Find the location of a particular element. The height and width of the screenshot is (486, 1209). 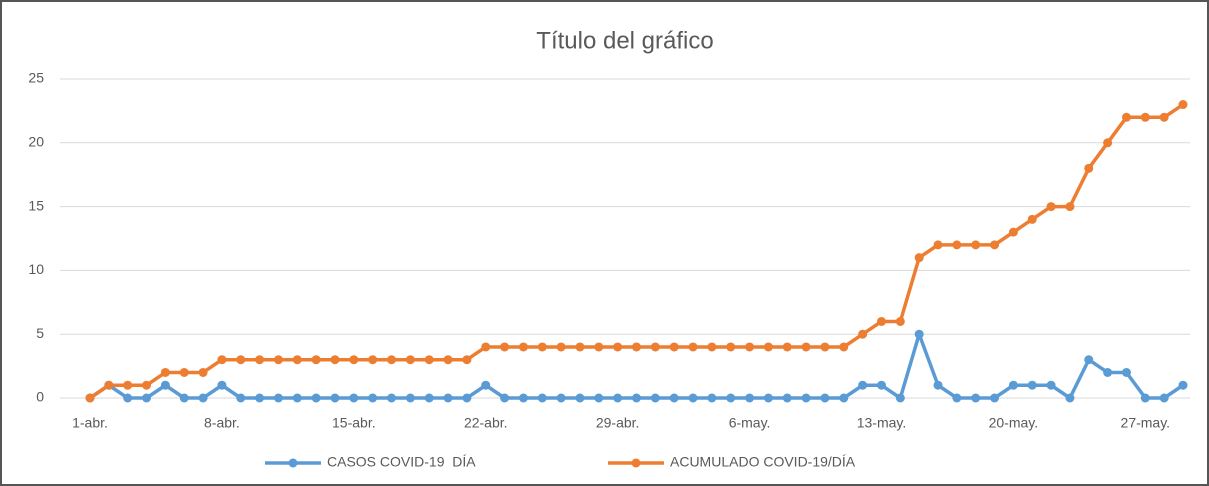

x-tick-label: 6-may. is located at coordinates (750, 423).